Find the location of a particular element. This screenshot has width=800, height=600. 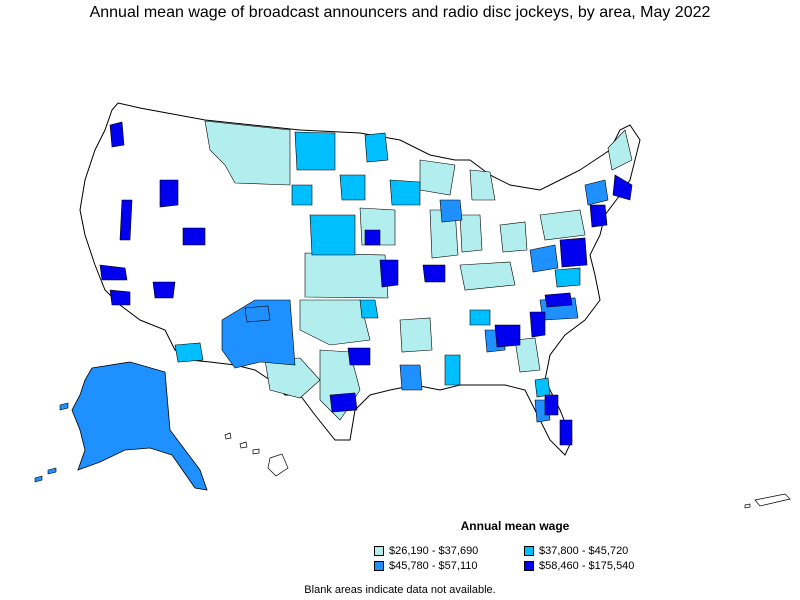

area-kansas is located at coordinates (346, 275).